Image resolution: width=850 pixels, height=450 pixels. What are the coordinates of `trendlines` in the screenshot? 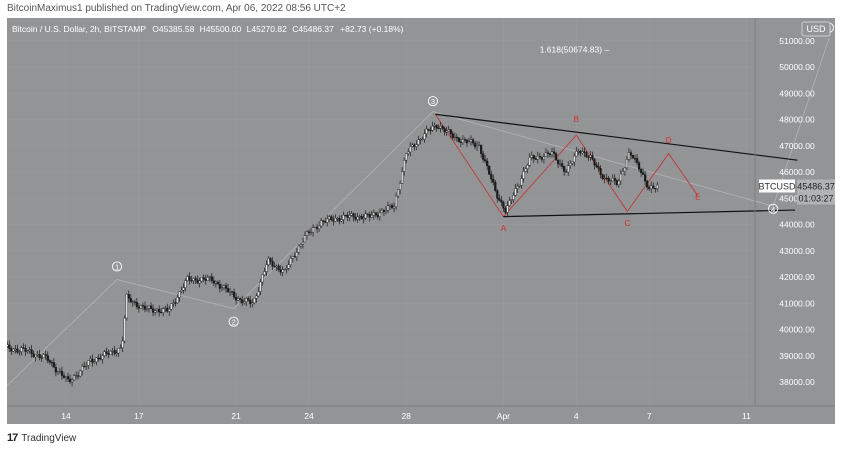 It's located at (616, 165).